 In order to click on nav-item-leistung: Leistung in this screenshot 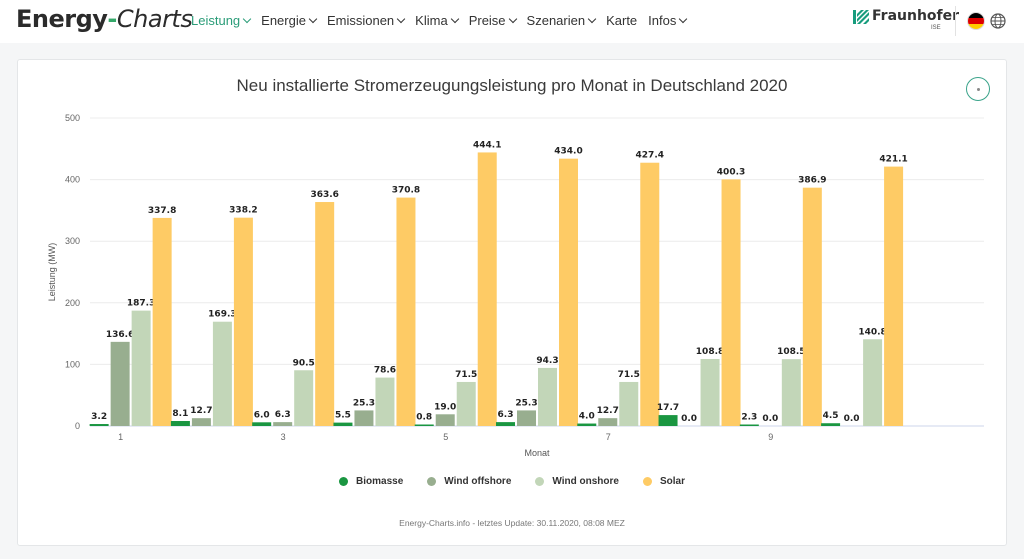, I will do `click(221, 20)`.